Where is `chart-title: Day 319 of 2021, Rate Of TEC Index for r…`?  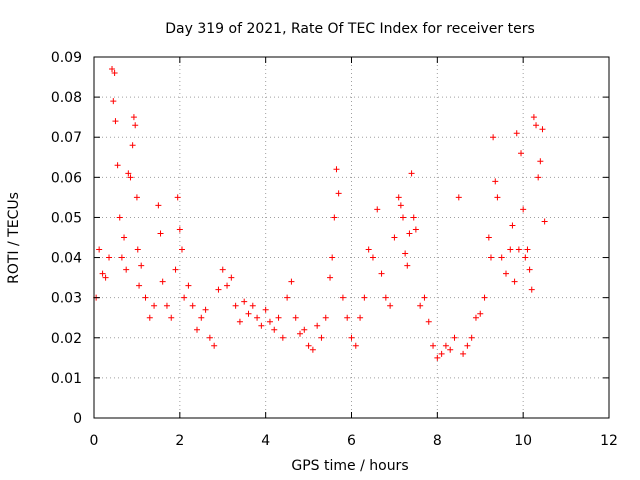 chart-title: Day 319 of 2021, Rate Of TEC Index for r… is located at coordinates (350, 29).